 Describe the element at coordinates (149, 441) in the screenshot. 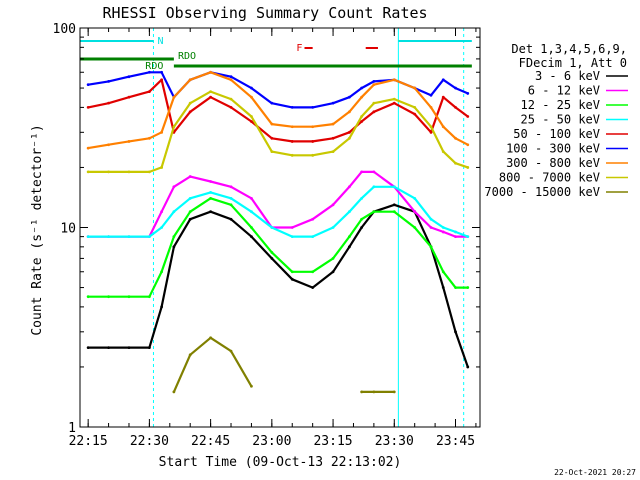

I see `x-tick-label: 22:30` at that location.